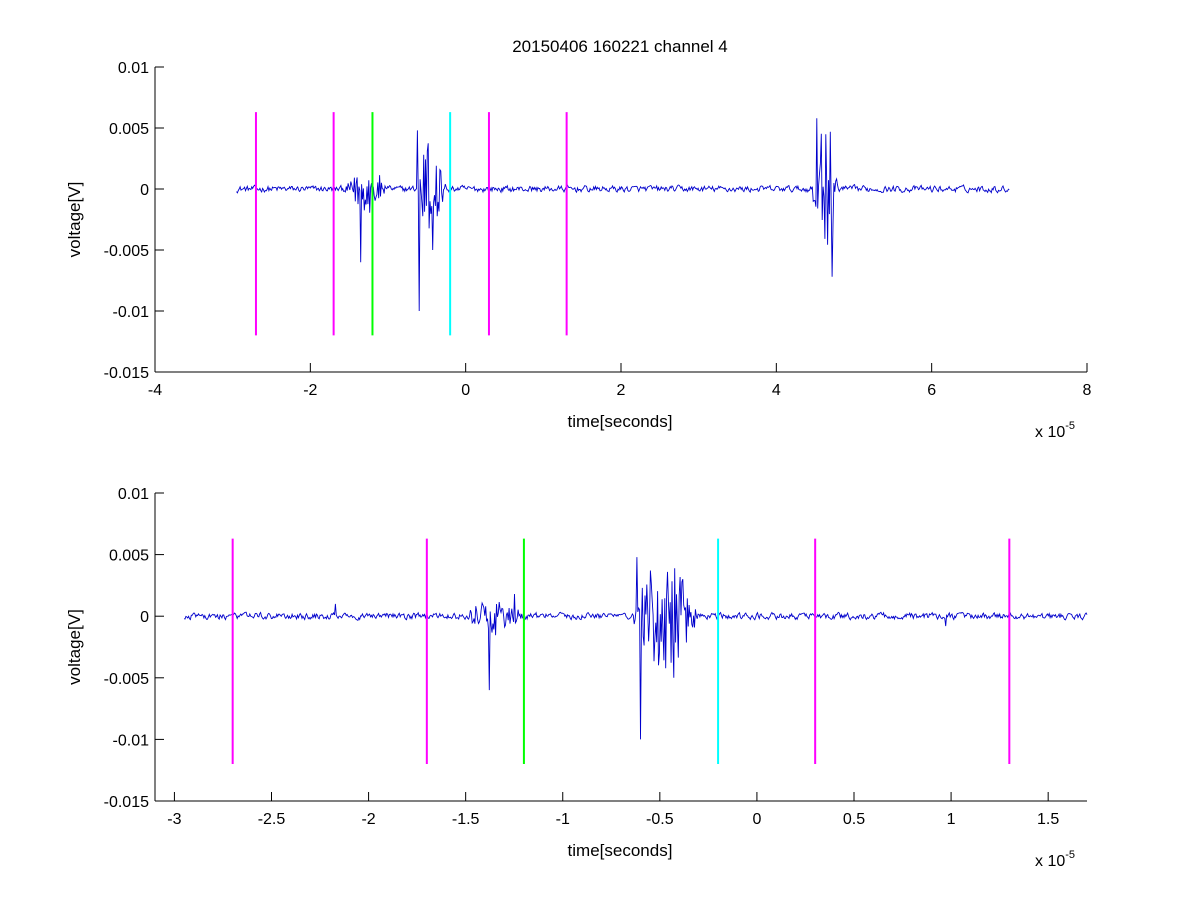  What do you see at coordinates (1048, 819) in the screenshot?
I see `x-tick-label: 1.5` at bounding box center [1048, 819].